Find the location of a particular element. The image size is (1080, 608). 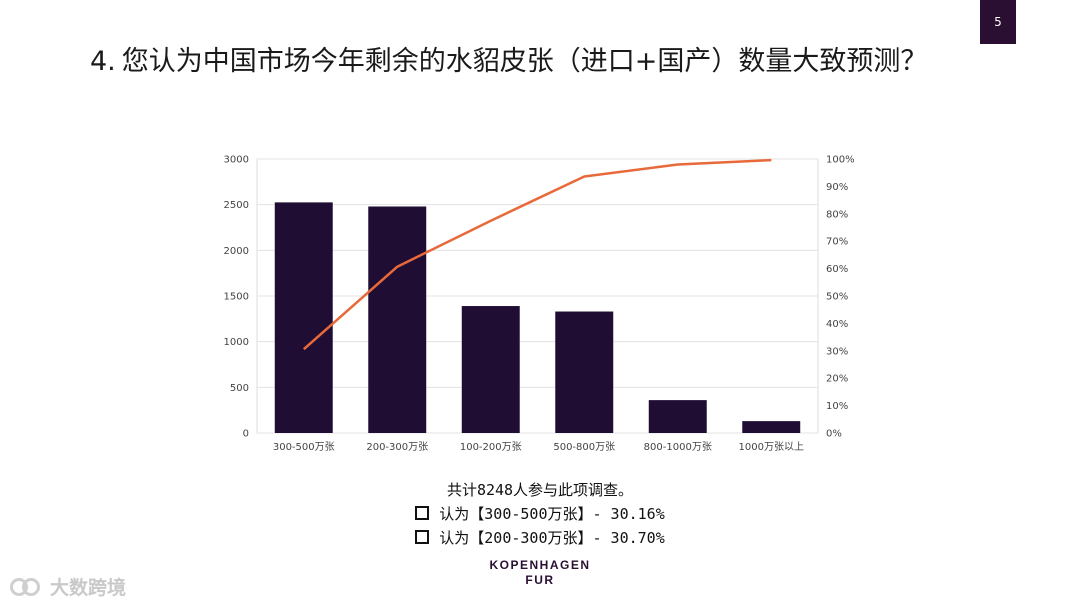

y-left-tick-label: 500 is located at coordinates (239, 388).